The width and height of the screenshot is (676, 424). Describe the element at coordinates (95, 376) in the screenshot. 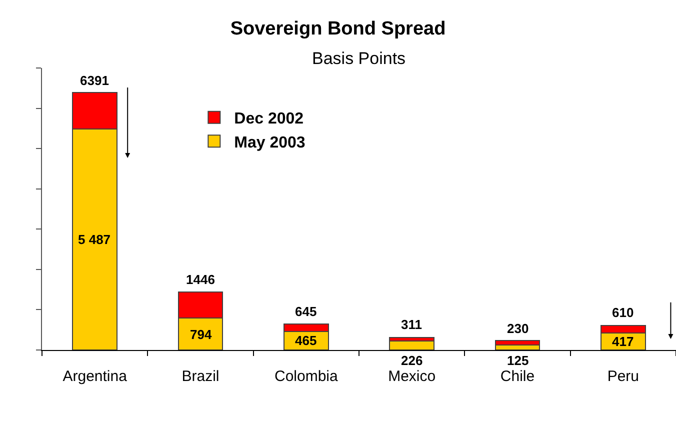

I see `x-tick-label: Argentina` at that location.